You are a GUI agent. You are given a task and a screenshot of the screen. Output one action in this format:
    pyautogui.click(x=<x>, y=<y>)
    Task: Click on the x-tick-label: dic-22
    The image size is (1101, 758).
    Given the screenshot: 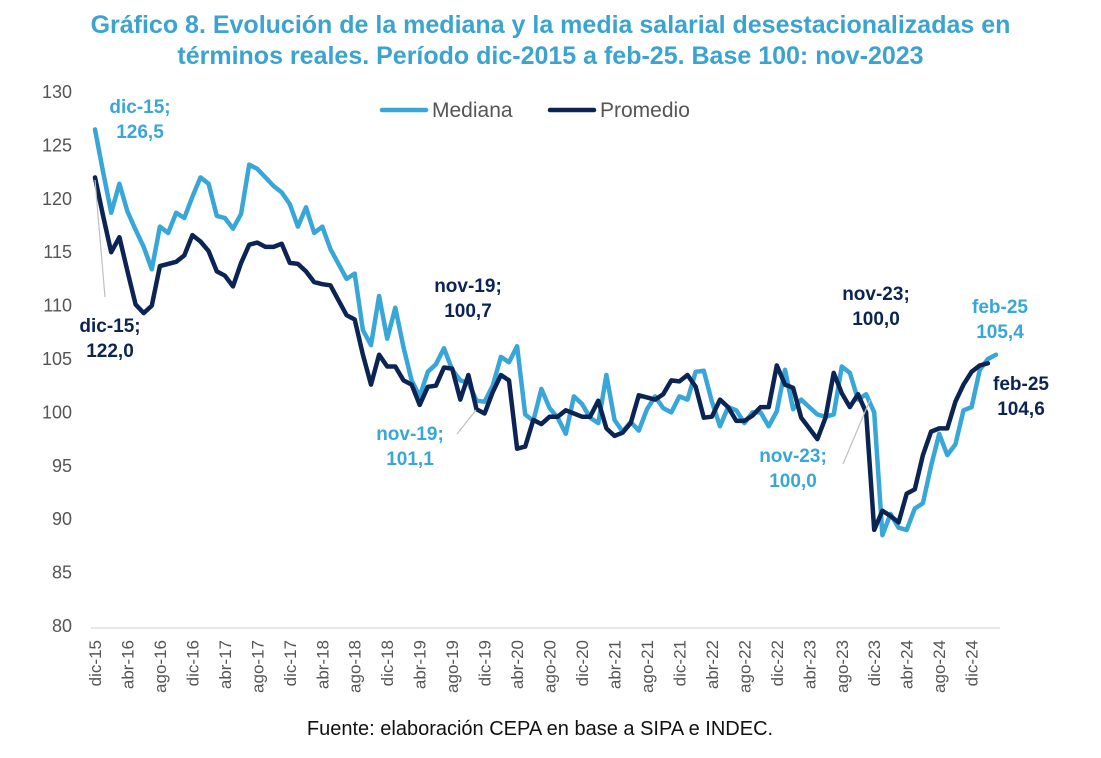 What is the action you would take?
    pyautogui.click(x=777, y=663)
    